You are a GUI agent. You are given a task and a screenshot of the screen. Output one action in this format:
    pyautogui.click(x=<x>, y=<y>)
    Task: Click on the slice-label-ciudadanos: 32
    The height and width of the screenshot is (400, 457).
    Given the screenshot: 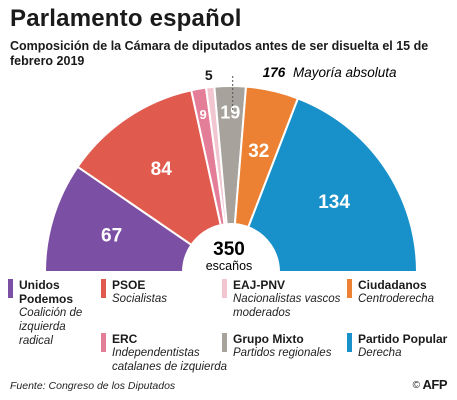 What is the action you would take?
    pyautogui.click(x=258, y=151)
    